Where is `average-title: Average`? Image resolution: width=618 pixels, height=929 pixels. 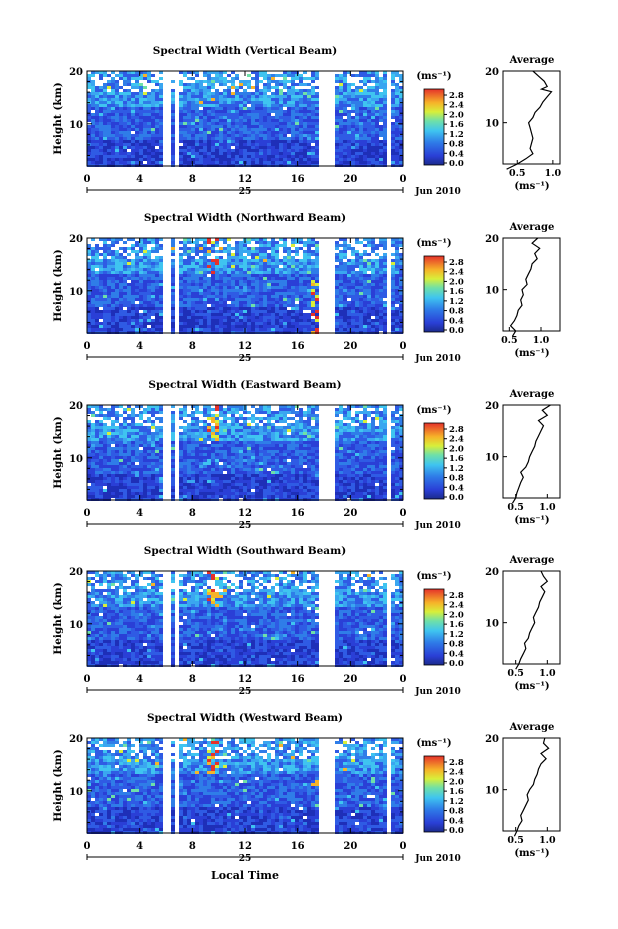 average-title: Average is located at coordinates (532, 727).